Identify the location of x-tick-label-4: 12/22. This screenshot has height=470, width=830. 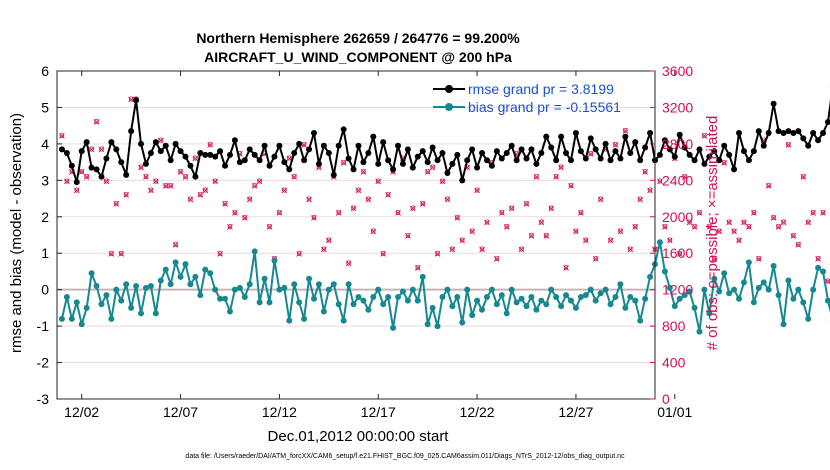
(477, 412).